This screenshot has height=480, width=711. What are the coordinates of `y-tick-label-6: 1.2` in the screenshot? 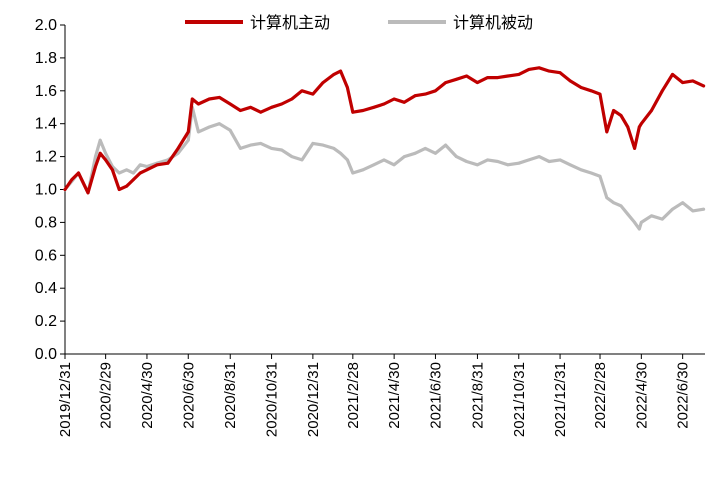 It's located at (46, 157).